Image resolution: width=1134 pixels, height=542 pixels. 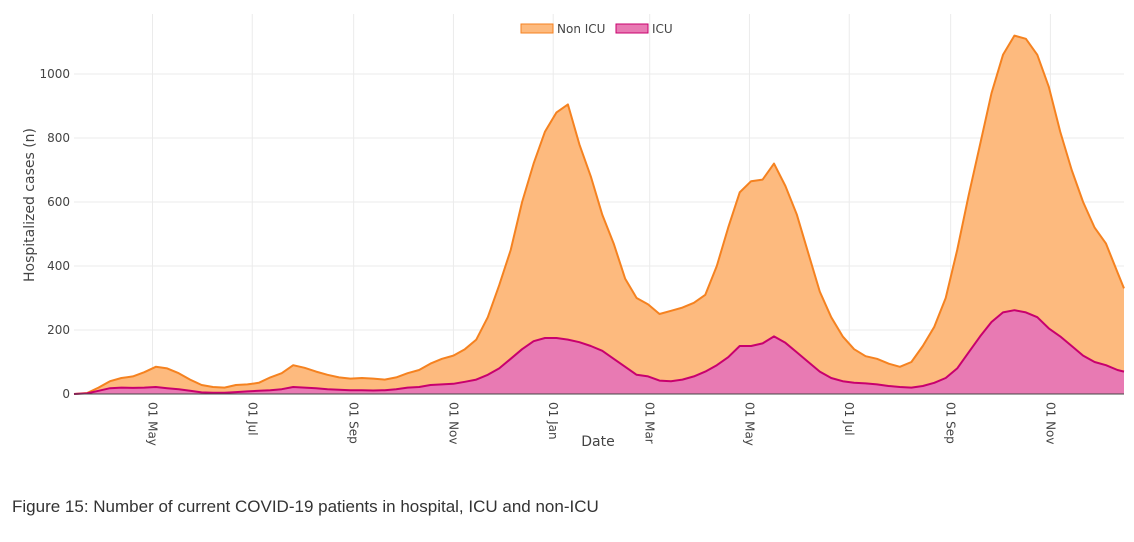 I want to click on y-tick-label: 1000, so click(x=54, y=74).